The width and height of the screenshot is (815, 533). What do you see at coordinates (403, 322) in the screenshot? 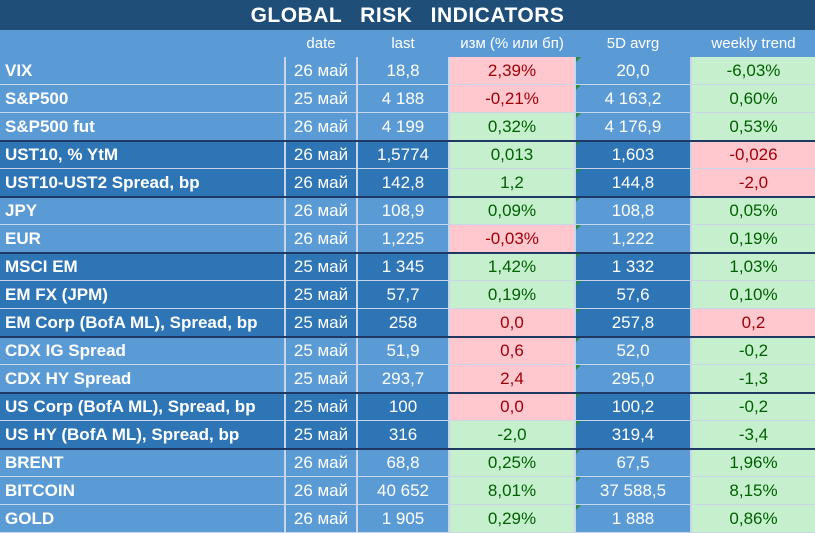
I see `cell-last: 258` at bounding box center [403, 322].